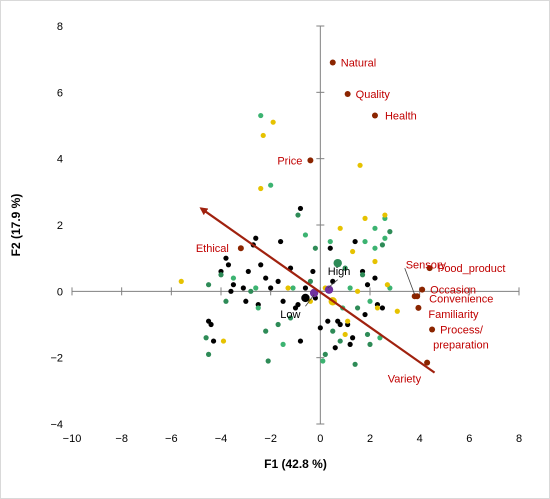 This screenshot has height=499, width=550. What do you see at coordinates (270, 439) in the screenshot?
I see `x-tick-label: −2` at bounding box center [270, 439].